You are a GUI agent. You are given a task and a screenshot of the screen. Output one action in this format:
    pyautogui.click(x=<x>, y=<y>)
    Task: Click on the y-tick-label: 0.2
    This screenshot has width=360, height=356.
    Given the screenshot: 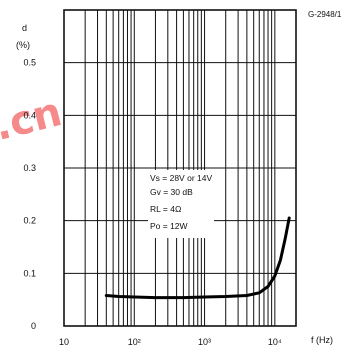 What is the action you would take?
    pyautogui.click(x=29, y=221)
    